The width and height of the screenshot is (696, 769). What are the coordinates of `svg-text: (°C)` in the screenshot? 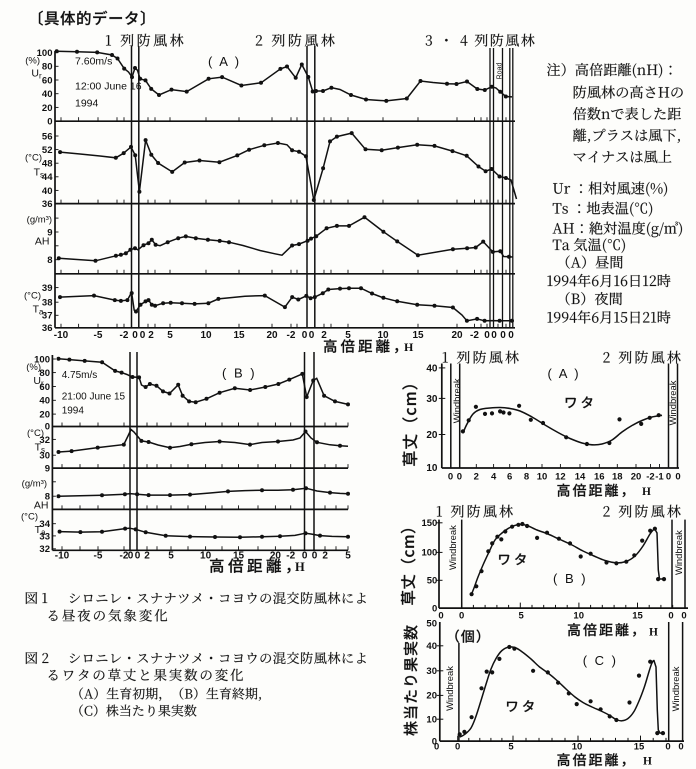 It's located at (29, 516).